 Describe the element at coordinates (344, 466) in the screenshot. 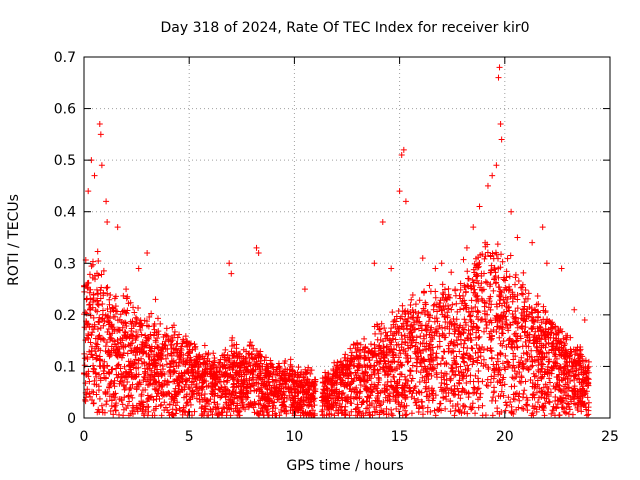

I see `x-axis-title: GPS time / hours` at that location.